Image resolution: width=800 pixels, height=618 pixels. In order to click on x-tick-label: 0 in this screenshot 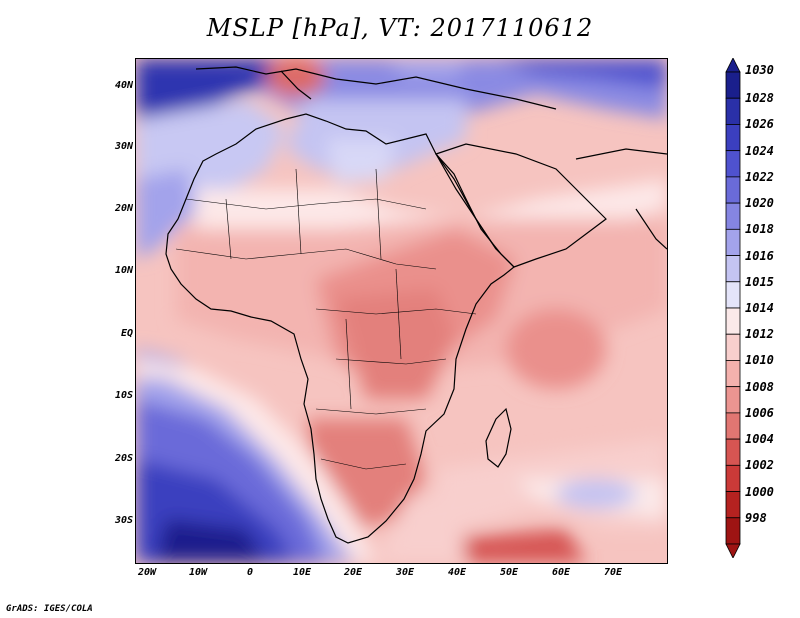, I will do `click(250, 572)`.